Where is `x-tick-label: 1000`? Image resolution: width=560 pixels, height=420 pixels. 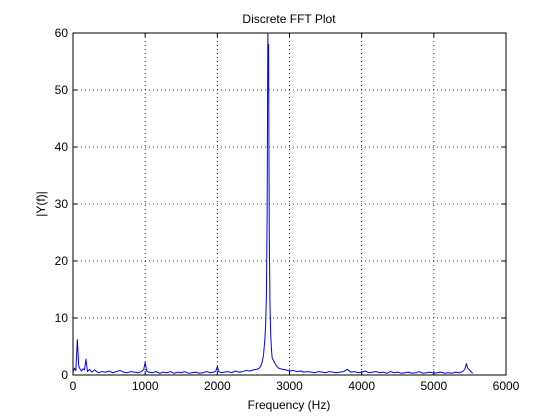 x-tick-label: 1000 is located at coordinates (145, 386).